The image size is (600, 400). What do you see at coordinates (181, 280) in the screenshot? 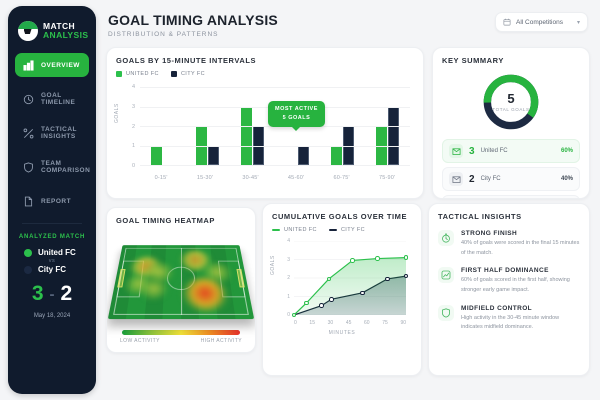
I see `goal-timing-heatmap-card: GOAL TIMING HEATMAP LOW AC` at bounding box center [181, 280].